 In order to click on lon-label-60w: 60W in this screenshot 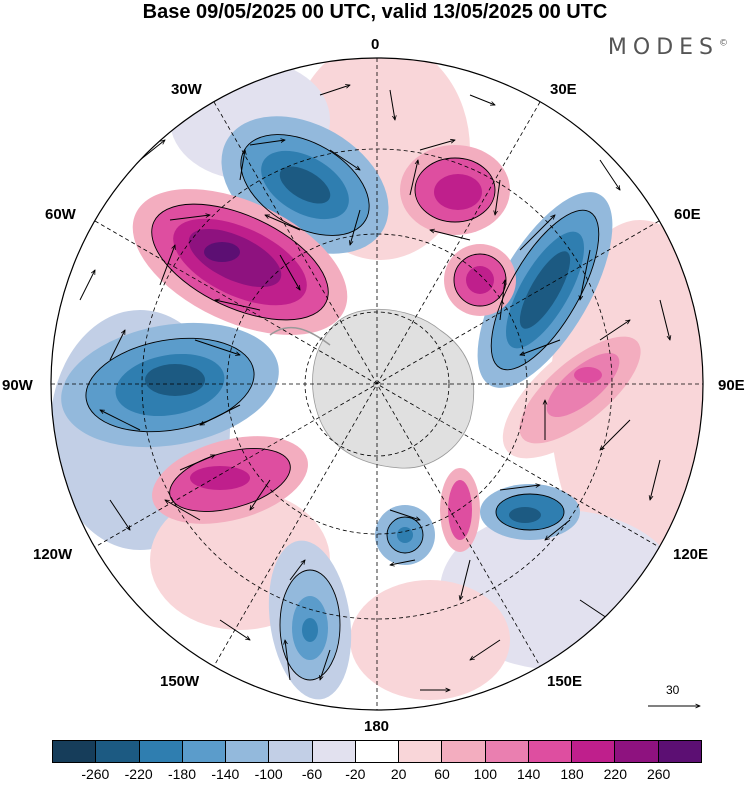, I will do `click(60, 214)`.